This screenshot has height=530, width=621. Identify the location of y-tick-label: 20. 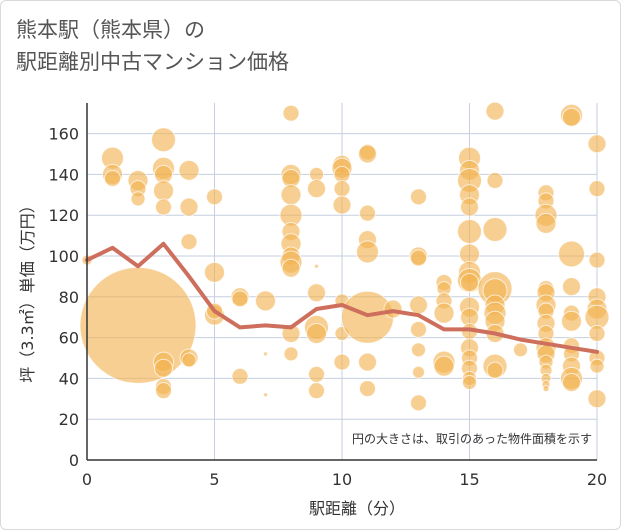
(69, 419).